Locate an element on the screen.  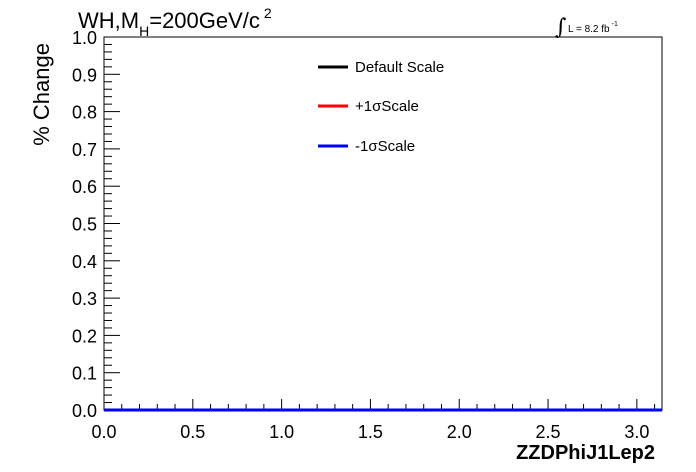
legend-label: -1σScale is located at coordinates (385, 146).